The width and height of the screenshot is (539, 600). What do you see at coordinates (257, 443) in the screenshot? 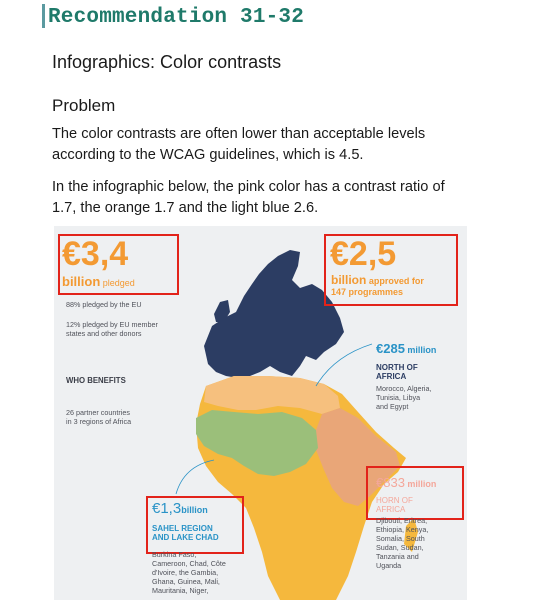
I see `sahel-region` at bounding box center [257, 443].